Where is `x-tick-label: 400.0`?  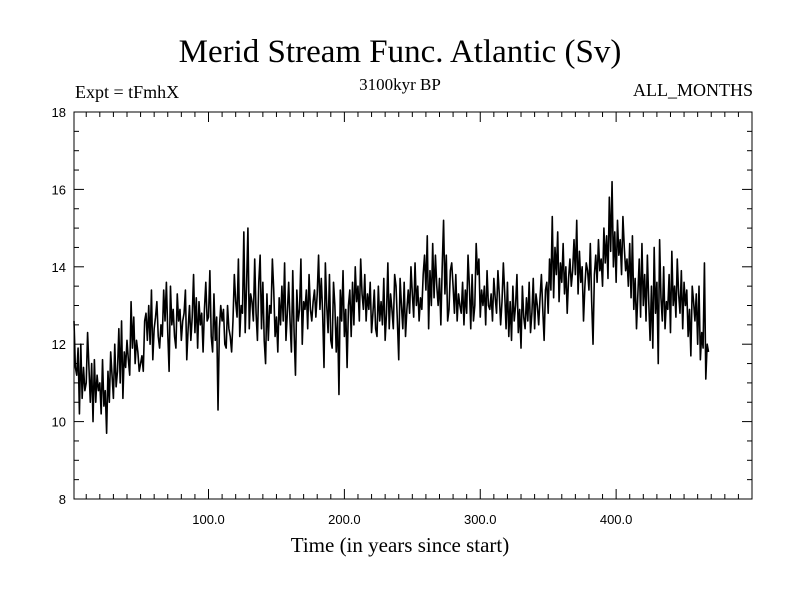 x-tick-label: 400.0 is located at coordinates (616, 519).